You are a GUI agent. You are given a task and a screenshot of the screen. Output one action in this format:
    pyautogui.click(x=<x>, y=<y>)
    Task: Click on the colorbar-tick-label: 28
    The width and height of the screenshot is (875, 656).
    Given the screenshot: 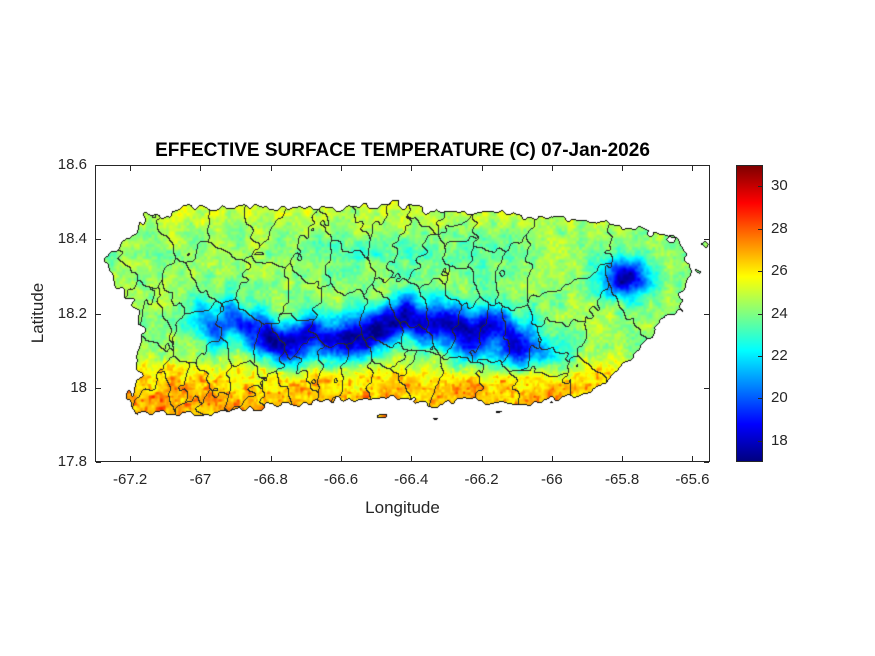 What is the action you would take?
    pyautogui.click(x=779, y=228)
    